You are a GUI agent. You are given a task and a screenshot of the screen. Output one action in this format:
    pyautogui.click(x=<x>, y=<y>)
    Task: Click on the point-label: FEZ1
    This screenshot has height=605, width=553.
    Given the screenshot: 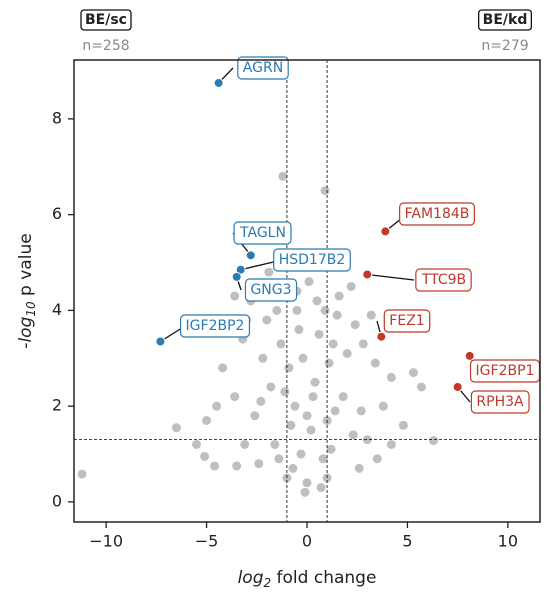 What is the action you would take?
    pyautogui.click(x=406, y=321)
    